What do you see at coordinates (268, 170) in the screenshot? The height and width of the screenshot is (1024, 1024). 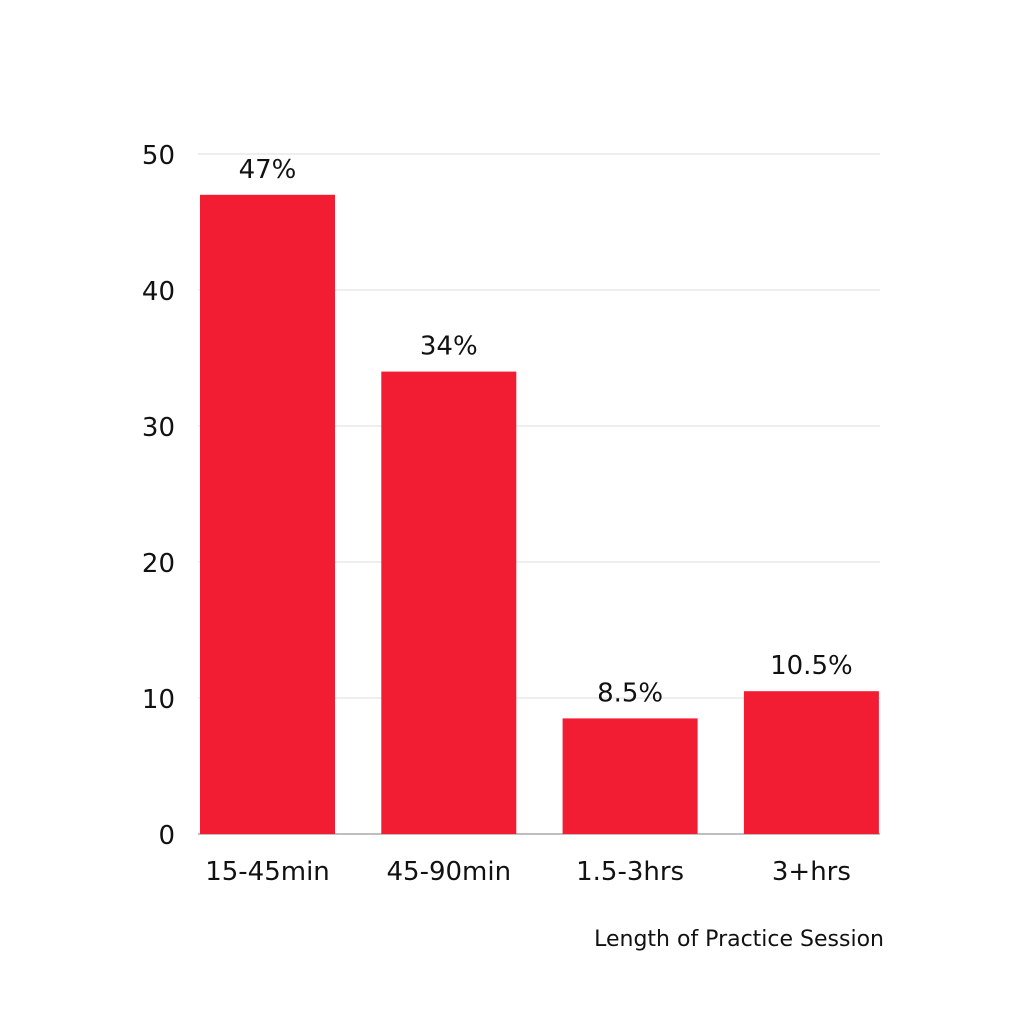 I see `data-label: 47%` at bounding box center [268, 170].